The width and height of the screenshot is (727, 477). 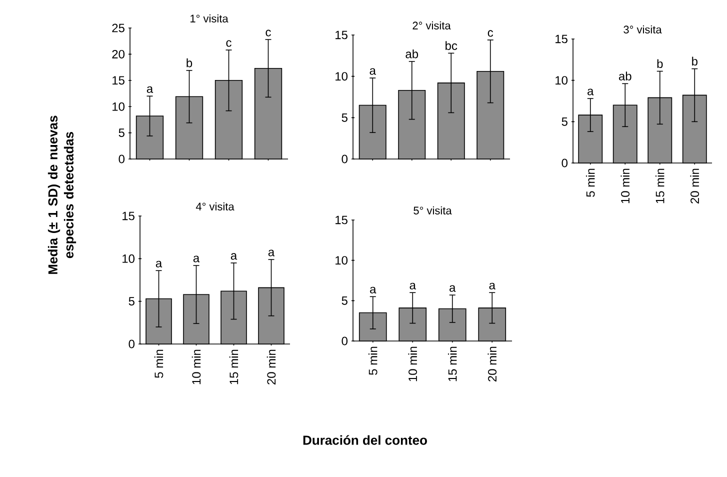 What do you see at coordinates (365, 440) in the screenshot?
I see `x-axis-title: Duración del conteo` at bounding box center [365, 440].